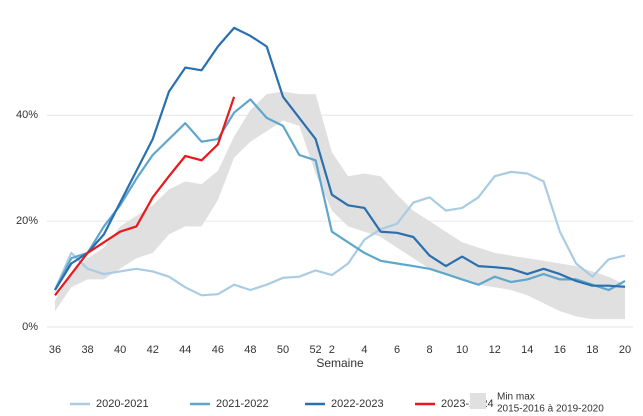  I want to click on legend-label: 2022-2023, so click(357, 404).